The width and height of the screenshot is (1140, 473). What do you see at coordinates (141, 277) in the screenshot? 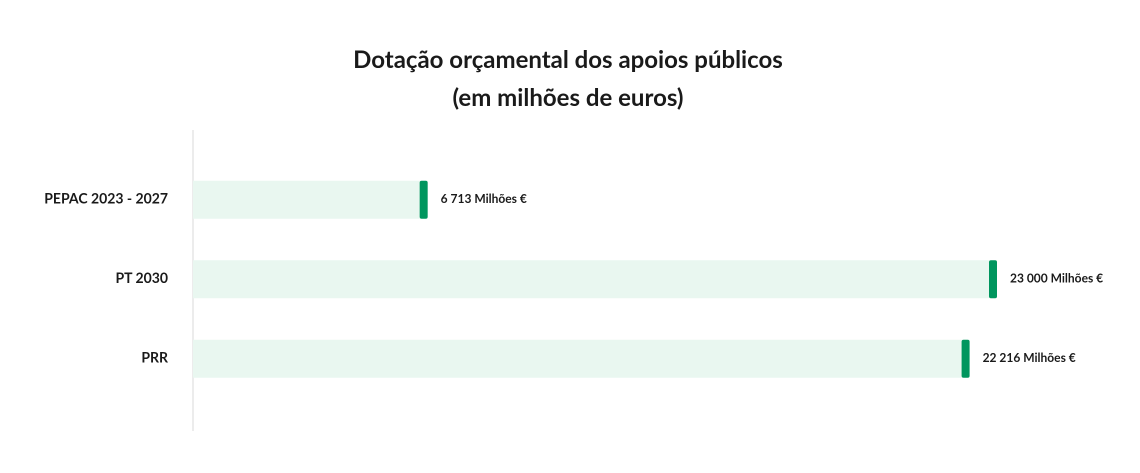
I see `category-label: PT 2030` at bounding box center [141, 277].